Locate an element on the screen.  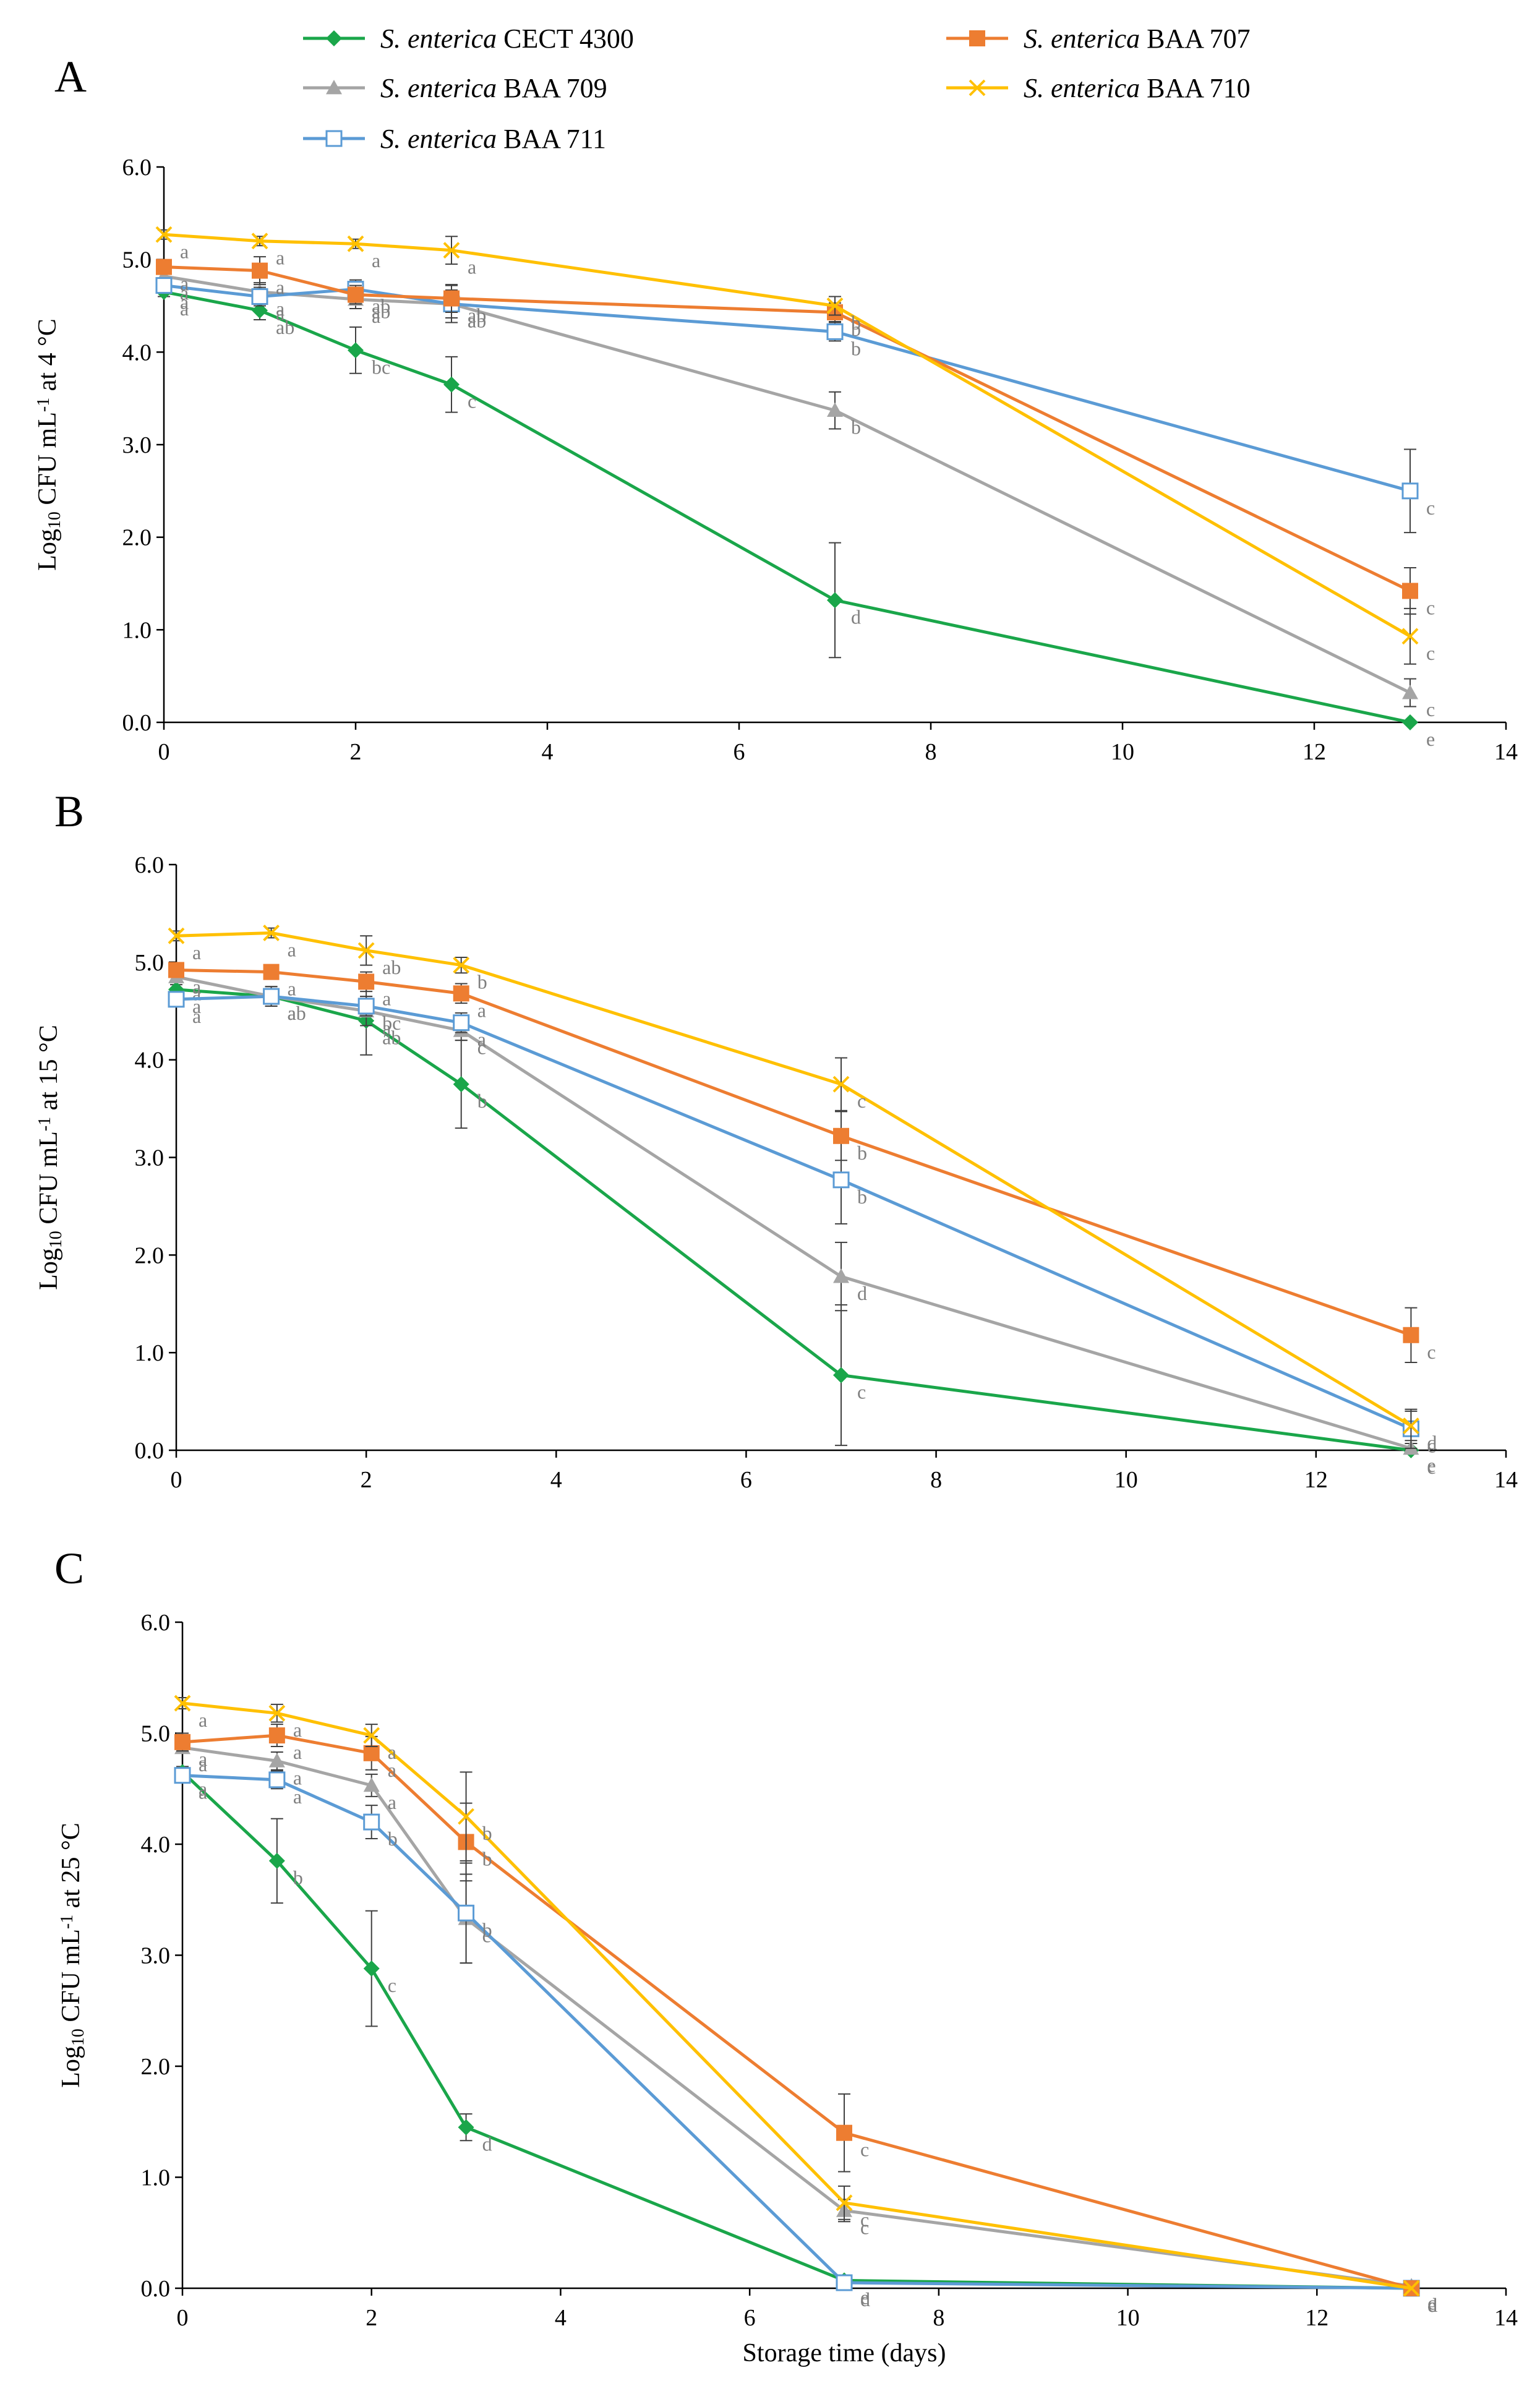
legend-label-rest-4: BAA 710 is located at coordinates (1195, 88).